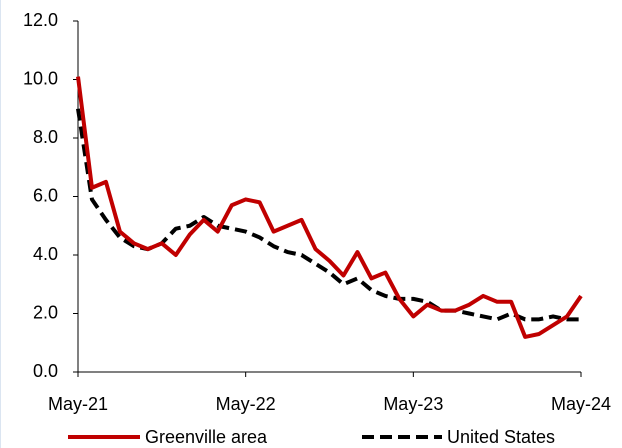 The image size is (622, 448). What do you see at coordinates (78, 404) in the screenshot?
I see `x-tick-label: May-21` at bounding box center [78, 404].